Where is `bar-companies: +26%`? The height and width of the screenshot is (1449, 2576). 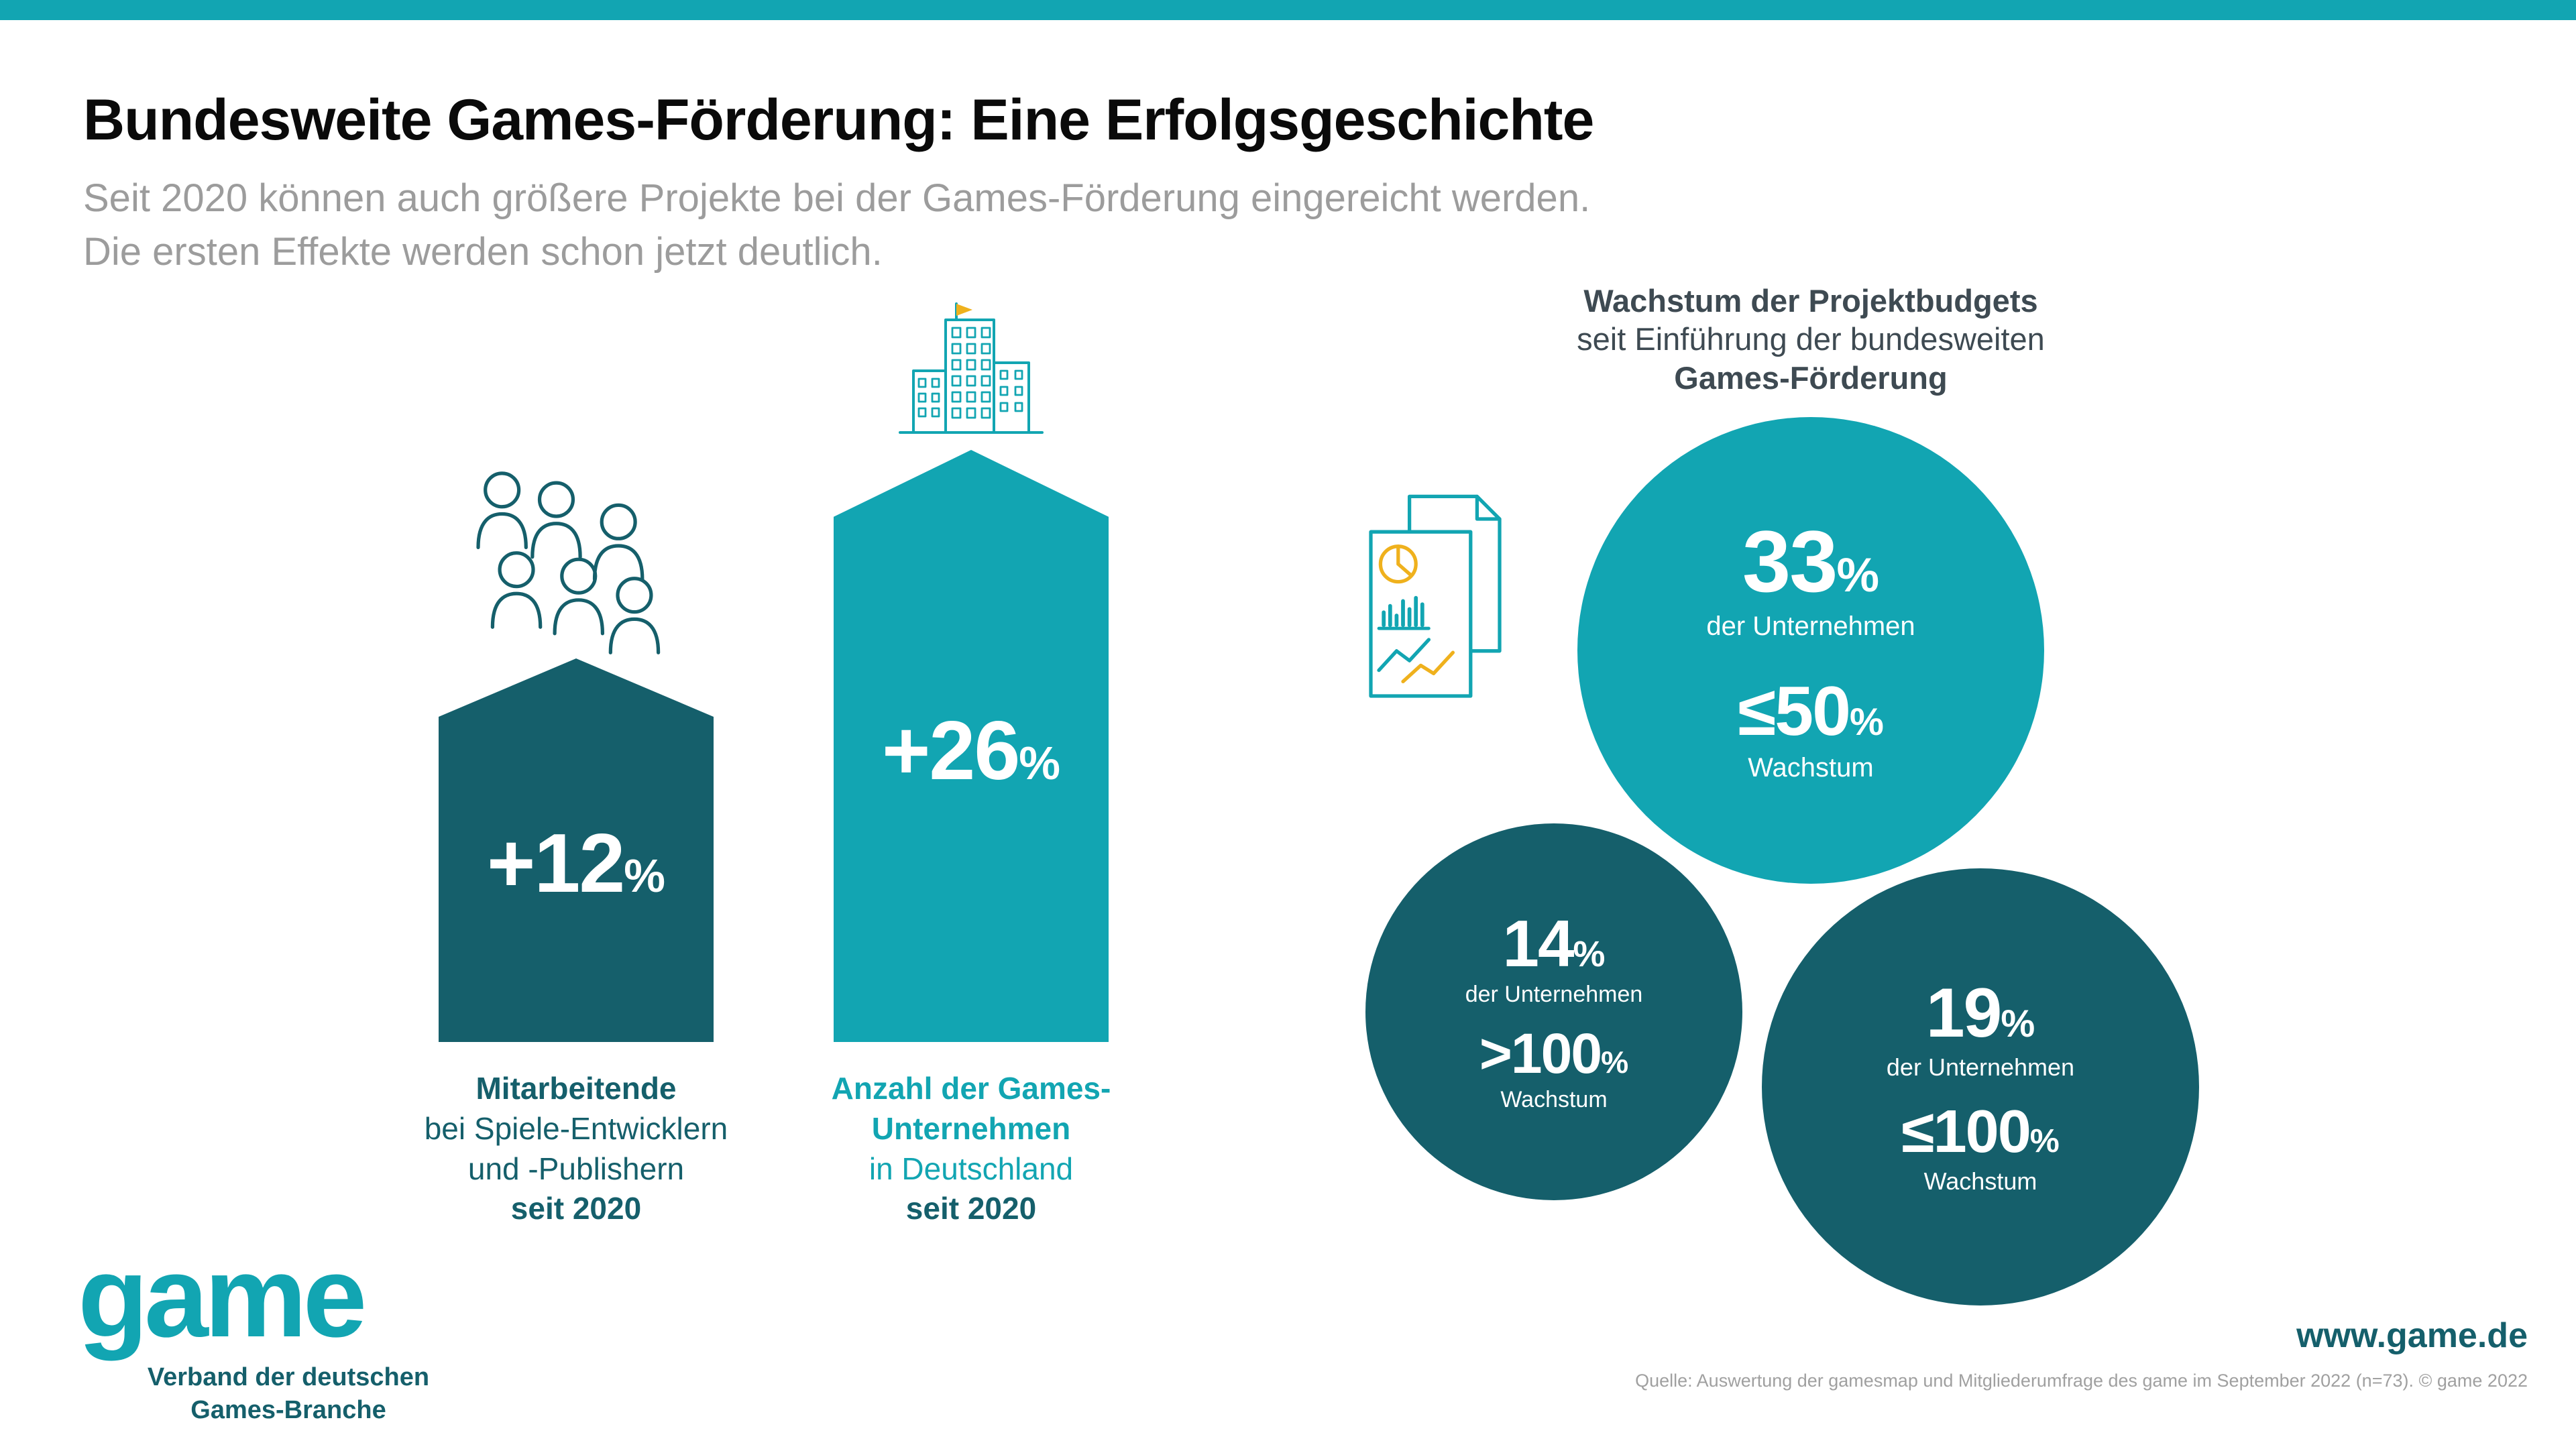 bar-companies: +26% is located at coordinates (971, 746).